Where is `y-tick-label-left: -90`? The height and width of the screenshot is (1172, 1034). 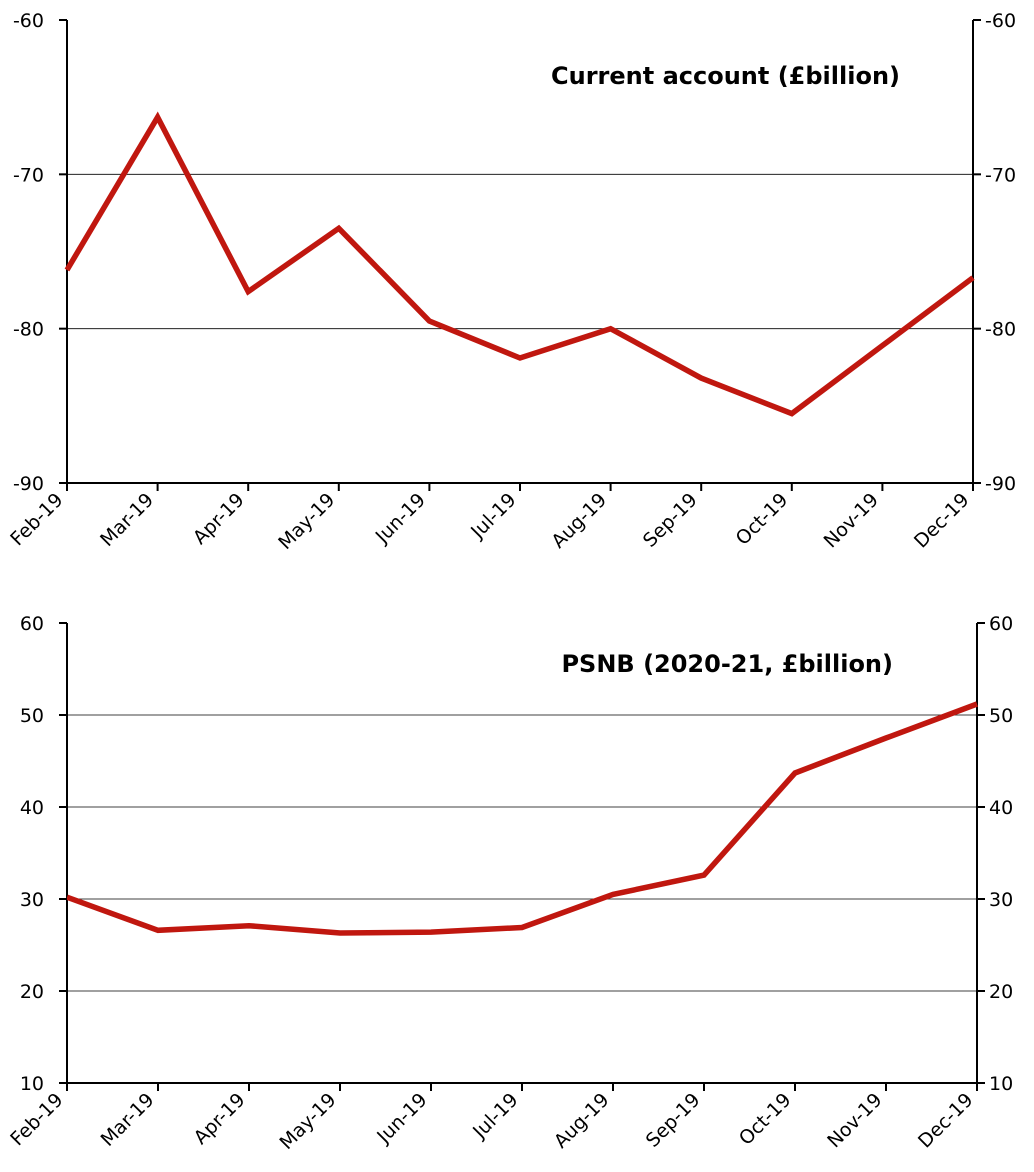 y-tick-label-left: -90 is located at coordinates (28, 484).